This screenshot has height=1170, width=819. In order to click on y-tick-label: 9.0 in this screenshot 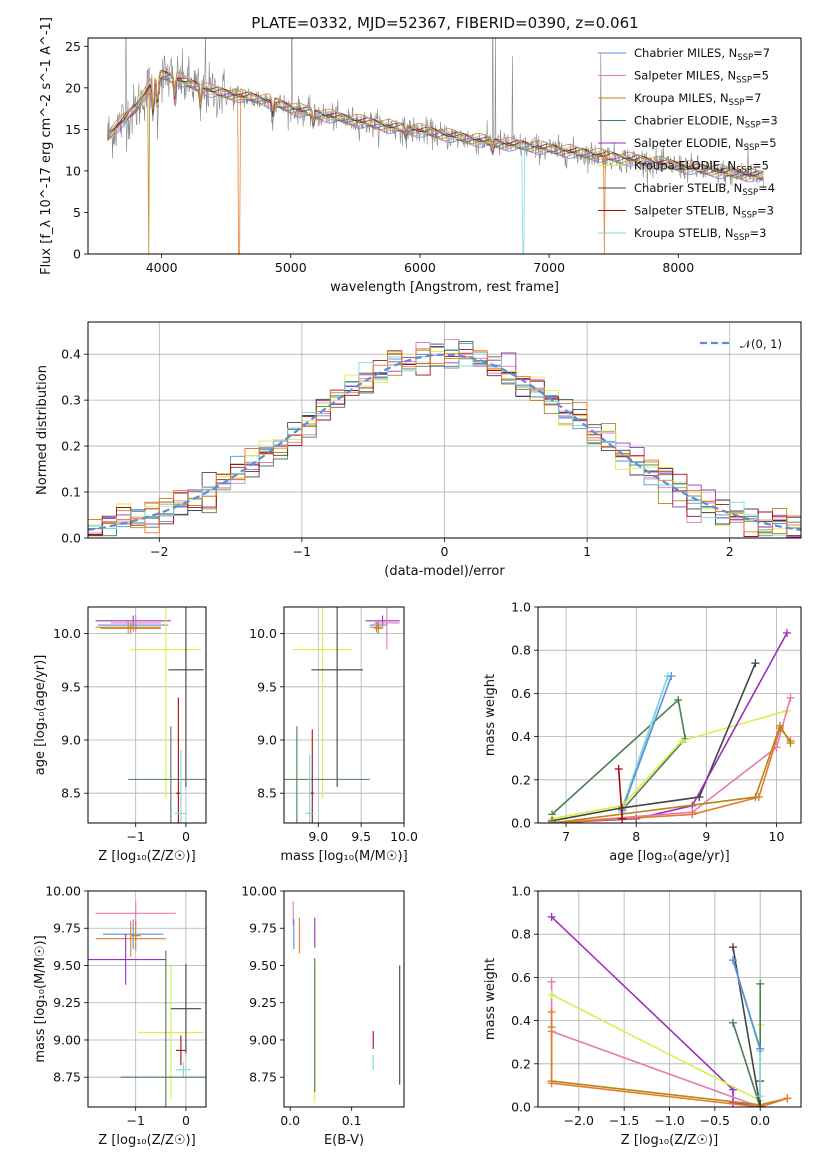, I will do `click(267, 740)`.